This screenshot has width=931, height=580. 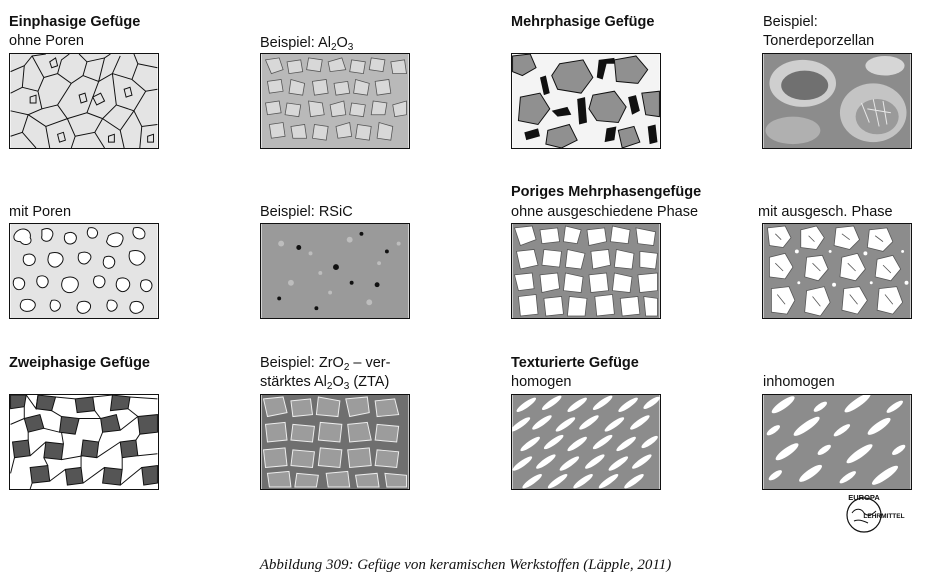 I want to click on panel-einphasig-ohne-poren, so click(x=84, y=101).